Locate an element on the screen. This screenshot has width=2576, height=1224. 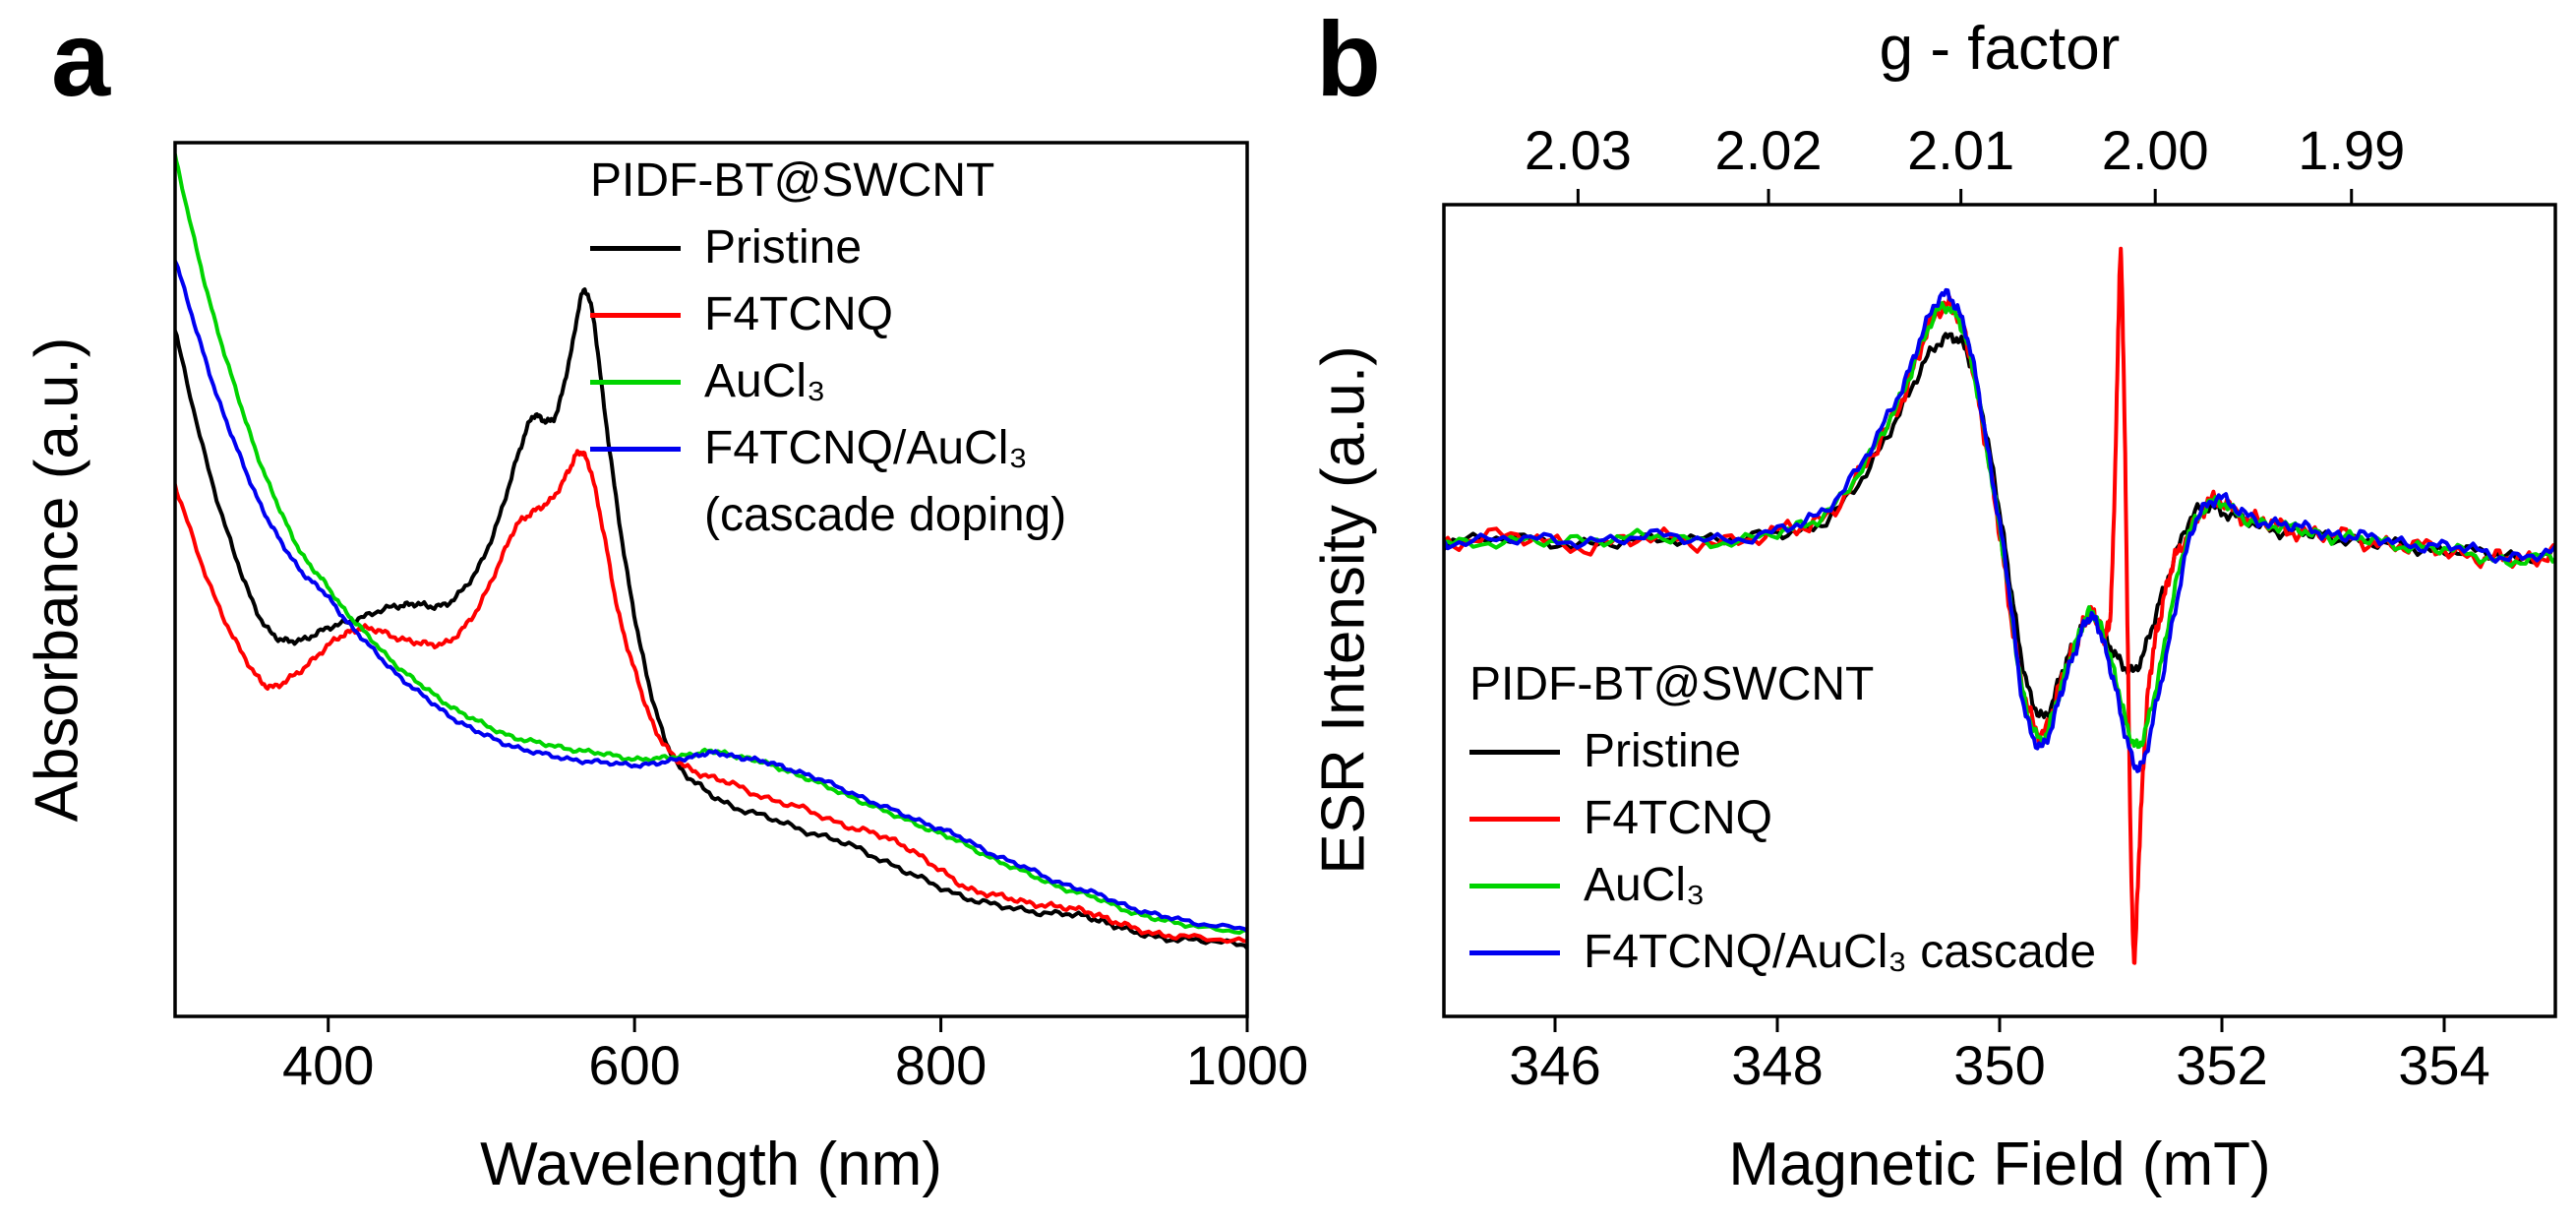
x-tick-label-a: 1000 is located at coordinates (1247, 1065).